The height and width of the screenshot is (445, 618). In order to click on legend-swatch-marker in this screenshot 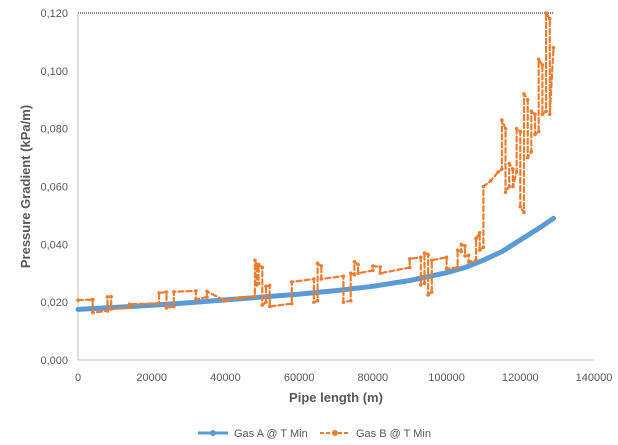, I will do `click(335, 433)`.